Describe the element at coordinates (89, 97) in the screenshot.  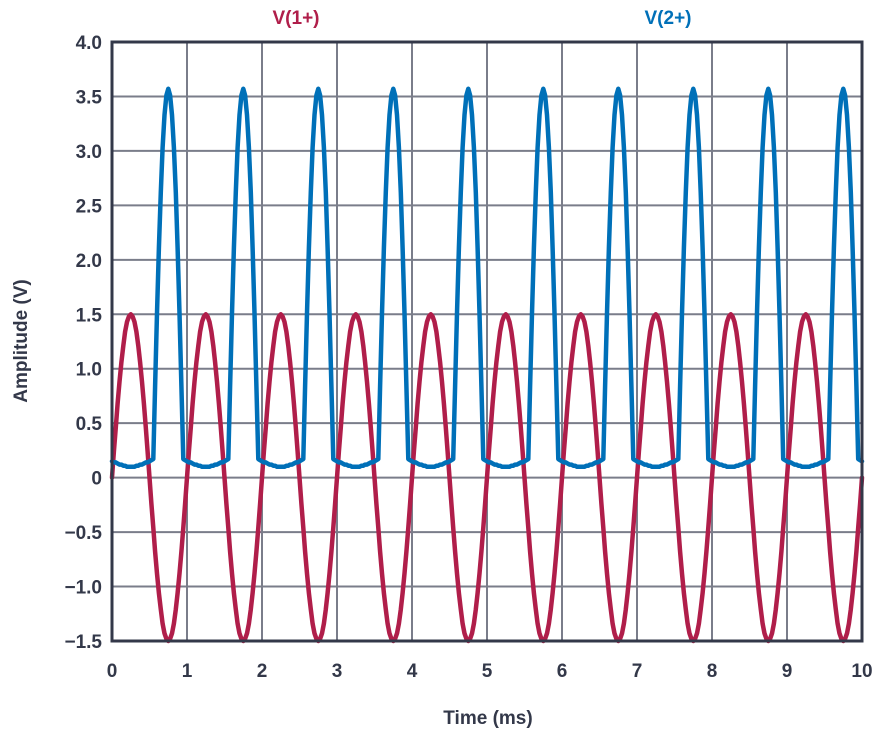
I see `y-tick-label: 3.5` at that location.